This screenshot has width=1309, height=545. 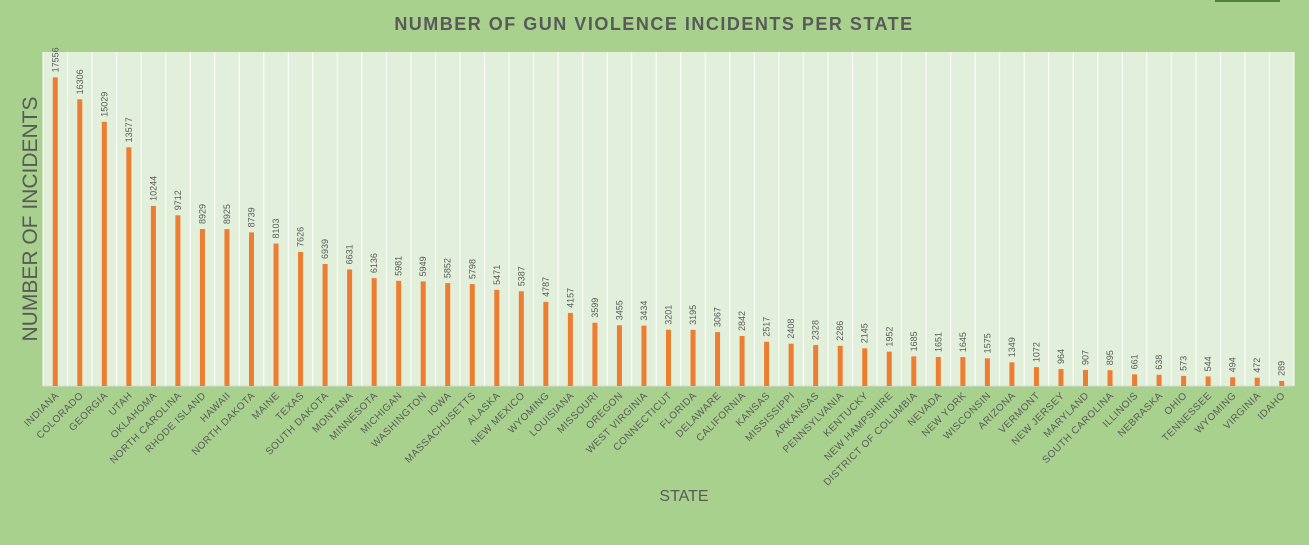 What do you see at coordinates (276, 229) in the screenshot?
I see `data-label: 8103` at bounding box center [276, 229].